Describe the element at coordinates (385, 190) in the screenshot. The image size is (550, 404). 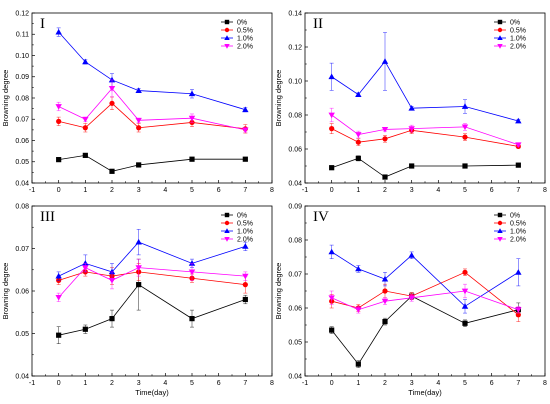
I see `x-tick-label: 2` at that location.